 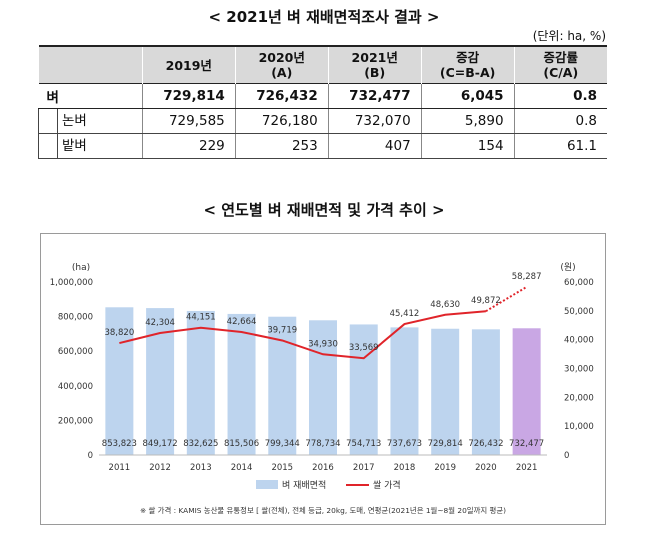 What do you see at coordinates (324, 210) in the screenshot?
I see `chart-title: < 연도별 벼 재배면적 및 가격 추이 >` at bounding box center [324, 210].